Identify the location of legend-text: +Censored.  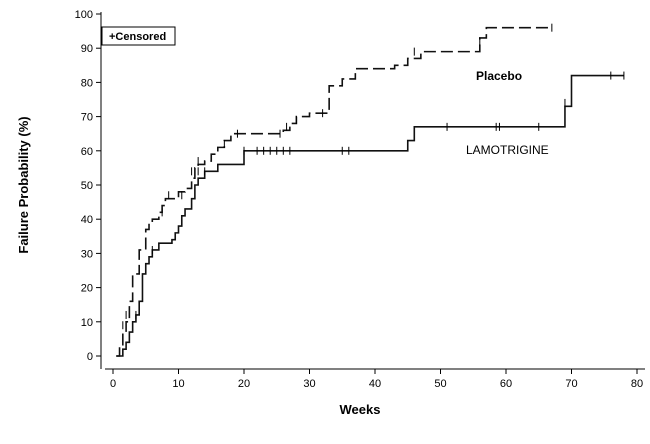
(137, 37).